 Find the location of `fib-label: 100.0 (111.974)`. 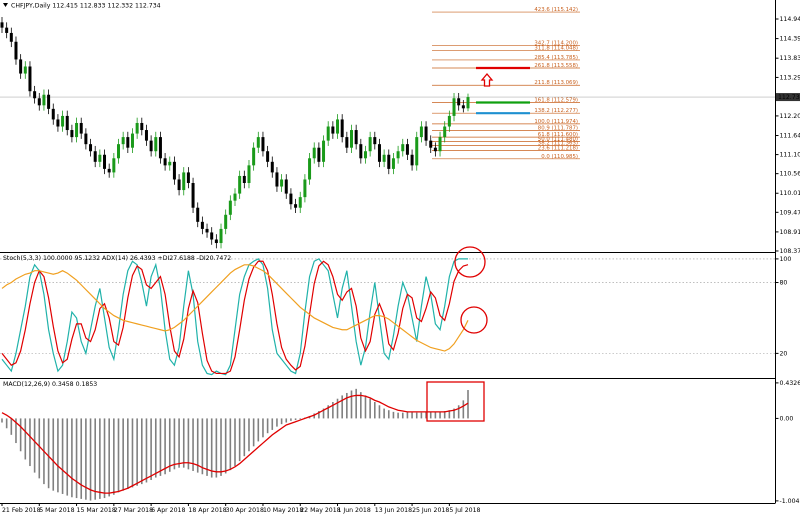

fib-label: 100.0 (111.974) is located at coordinates (556, 122).